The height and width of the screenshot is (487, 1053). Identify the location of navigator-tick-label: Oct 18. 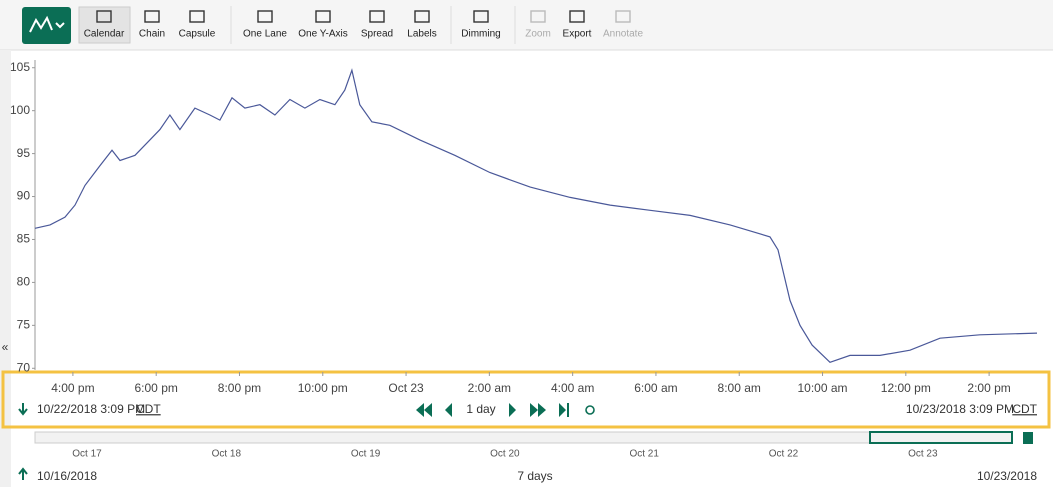
(227, 454).